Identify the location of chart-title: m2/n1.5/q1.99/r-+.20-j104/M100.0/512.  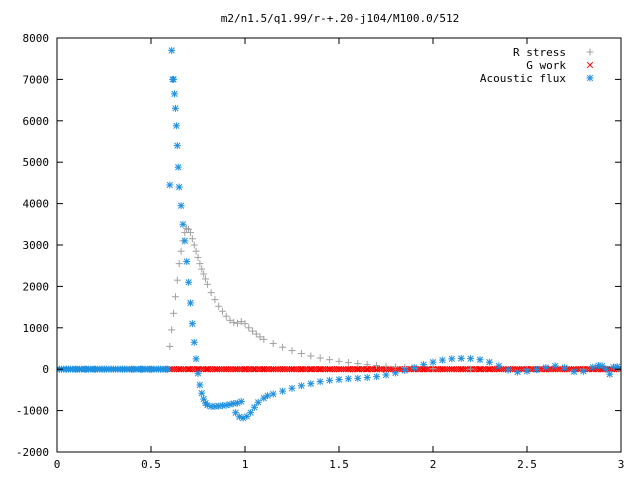
(340, 18).